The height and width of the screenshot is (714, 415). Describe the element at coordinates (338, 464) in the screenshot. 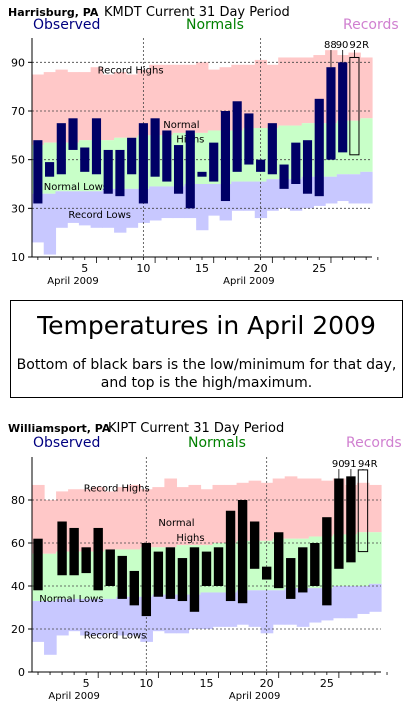

I see `high-annotation: 90` at that location.